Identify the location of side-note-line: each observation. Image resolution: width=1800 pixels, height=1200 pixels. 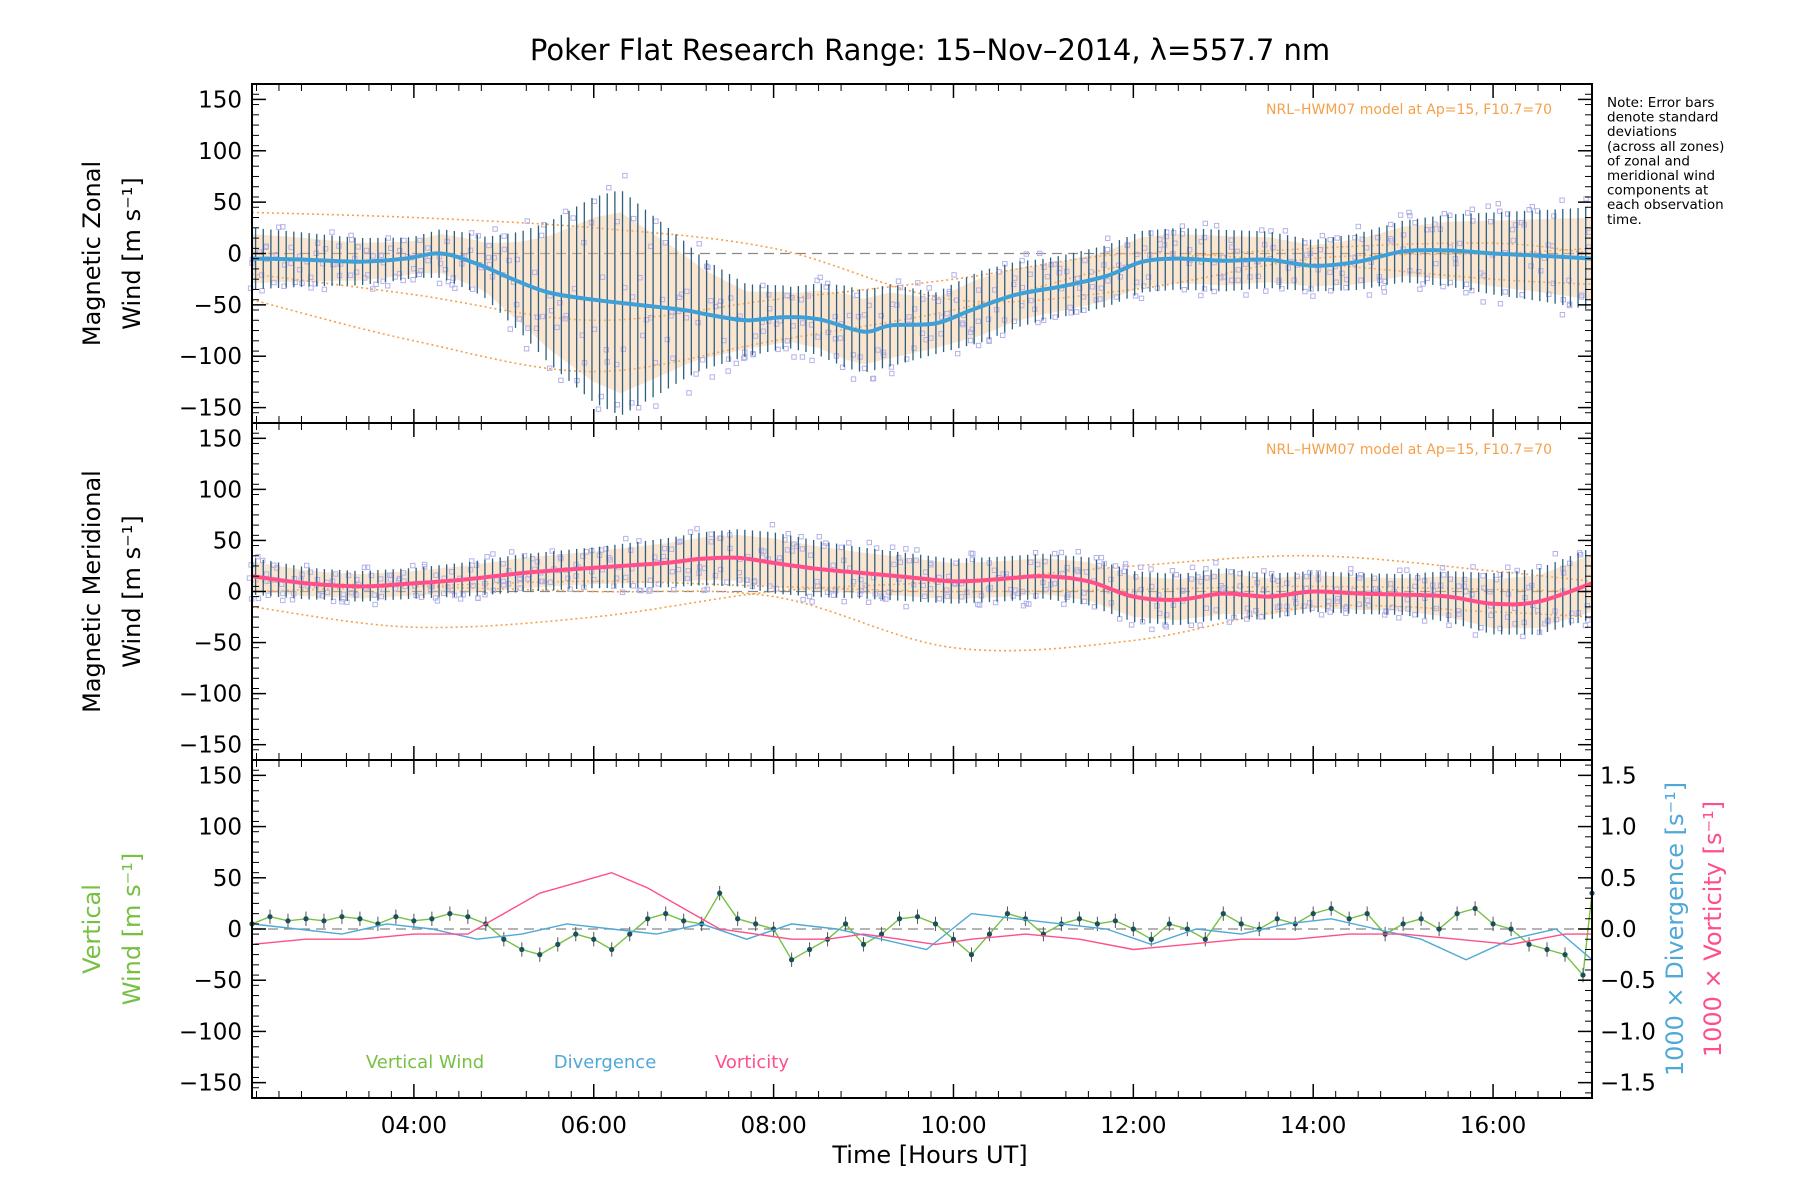
(1665, 205).